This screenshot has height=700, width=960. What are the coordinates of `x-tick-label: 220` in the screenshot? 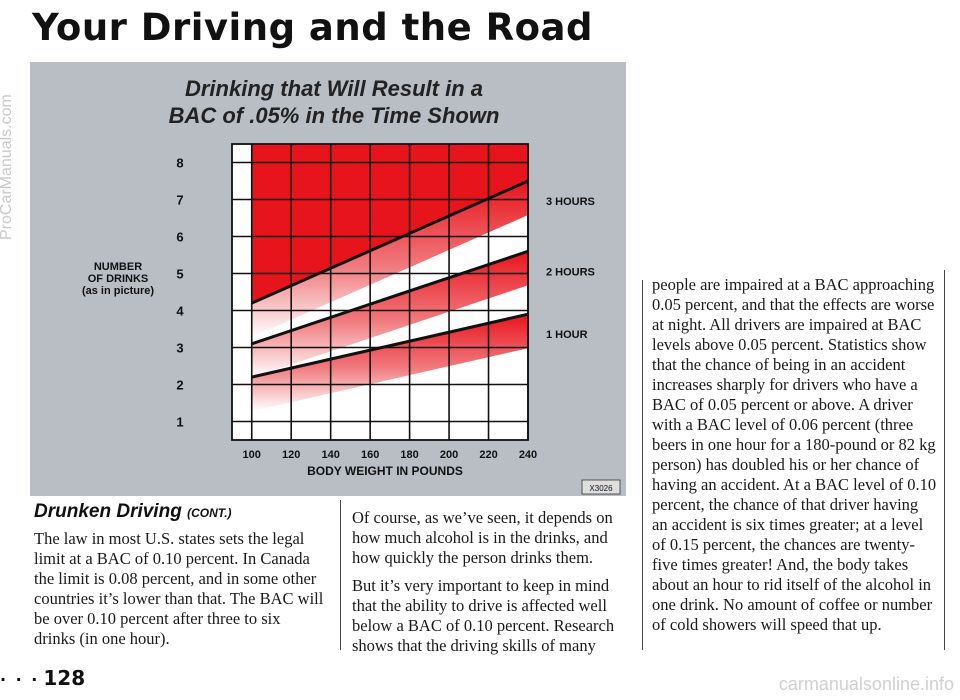 It's located at (488, 455).